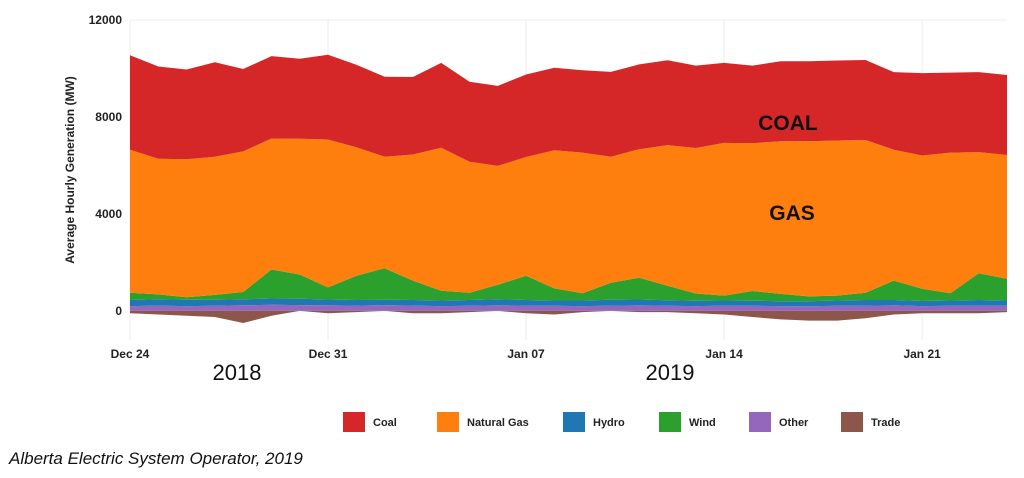  I want to click on legend: Coal Natural Gas Hydro Wind Other Trade, so click(621, 422).